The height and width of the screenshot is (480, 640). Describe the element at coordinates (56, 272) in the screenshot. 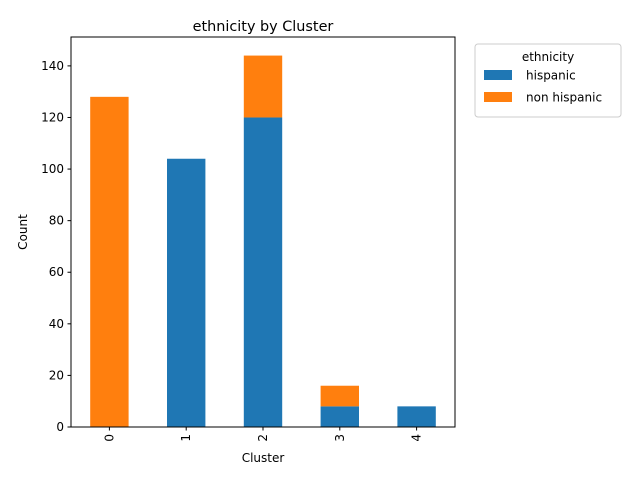

I see `y-tick-label: 60` at that location.